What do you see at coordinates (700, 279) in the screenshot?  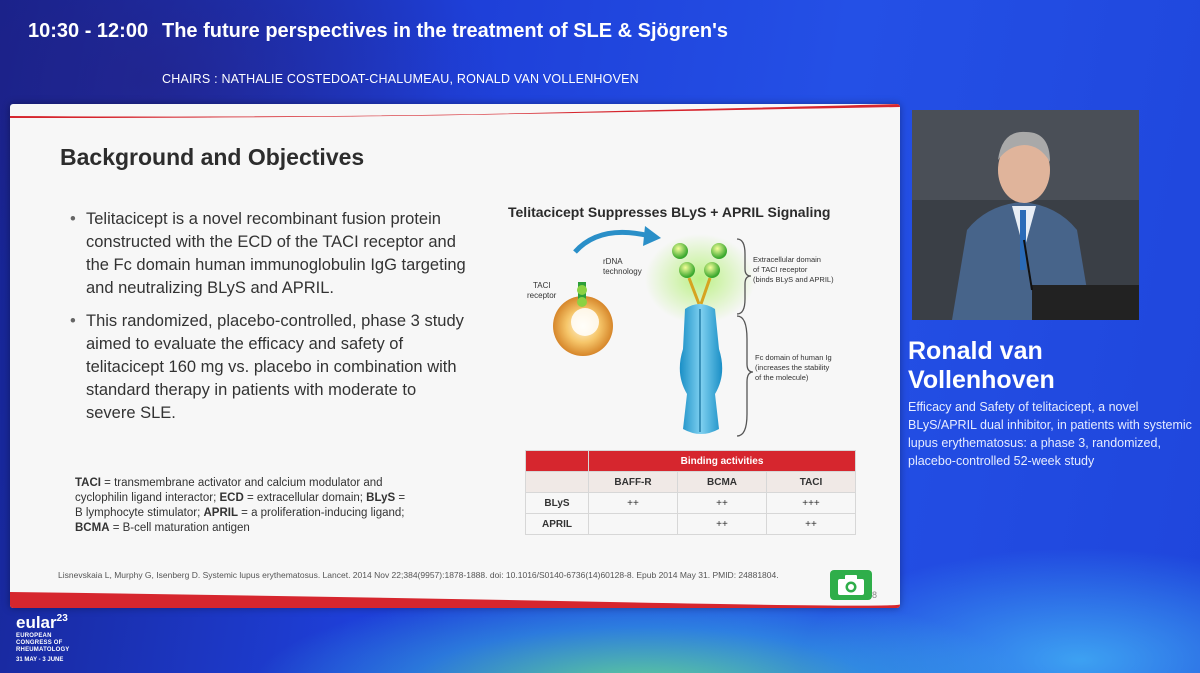 I see `ecd-glow` at bounding box center [700, 279].